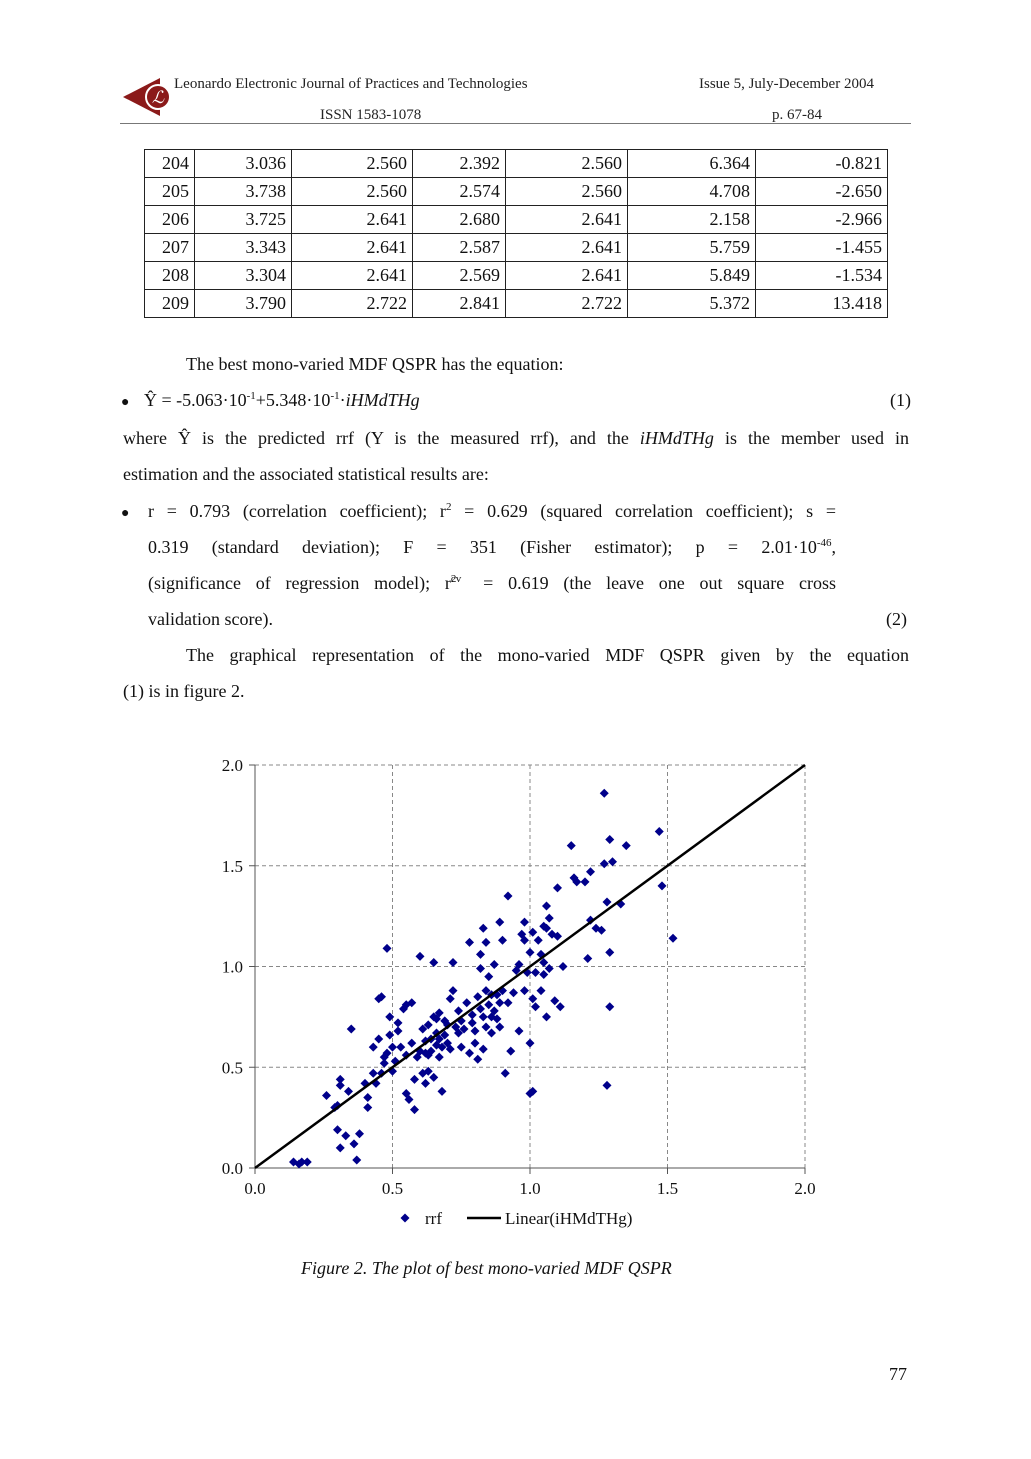  I want to click on table-row: 204 3.036 2.560 2.392 2.560 6.364 -0.821, so click(516, 163).